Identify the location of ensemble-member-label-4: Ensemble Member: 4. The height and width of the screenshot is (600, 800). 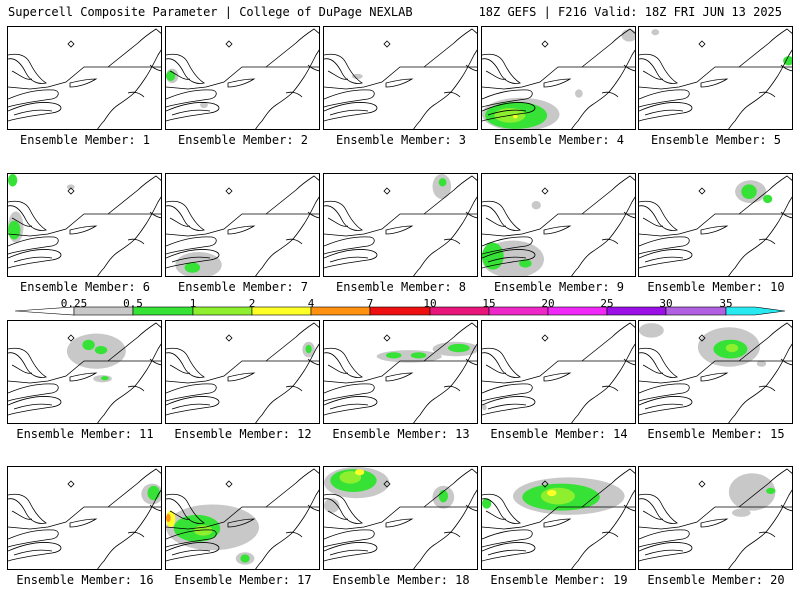
(559, 140).